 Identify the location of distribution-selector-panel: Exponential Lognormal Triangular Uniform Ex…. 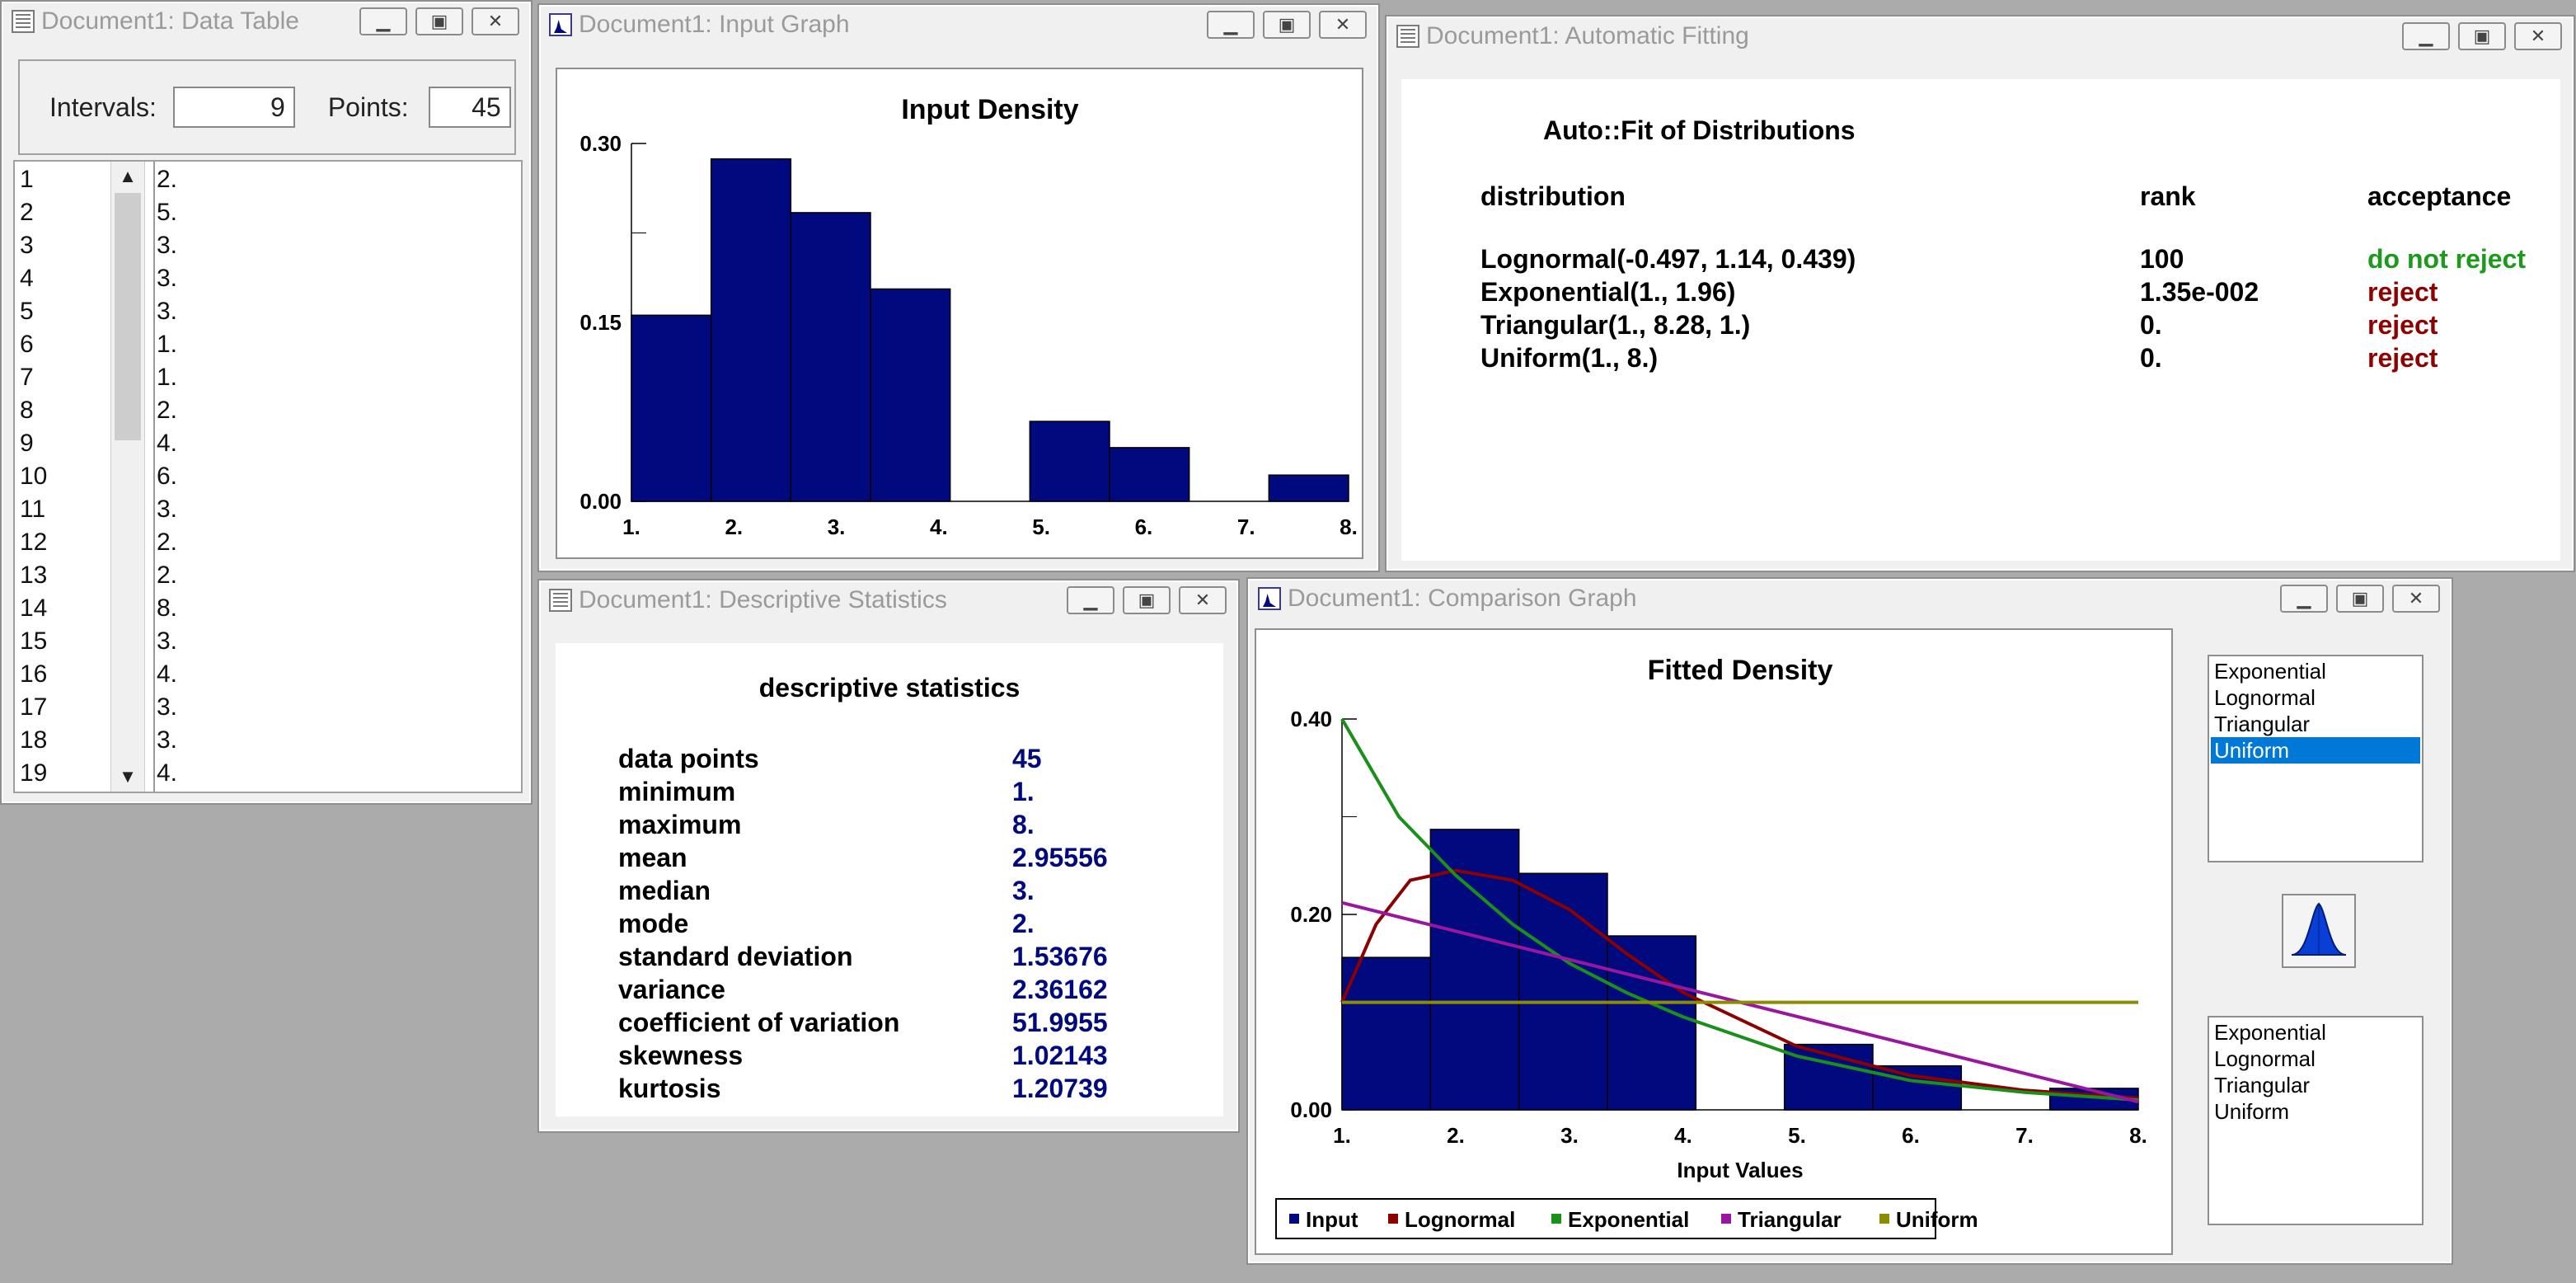
(2311, 941).